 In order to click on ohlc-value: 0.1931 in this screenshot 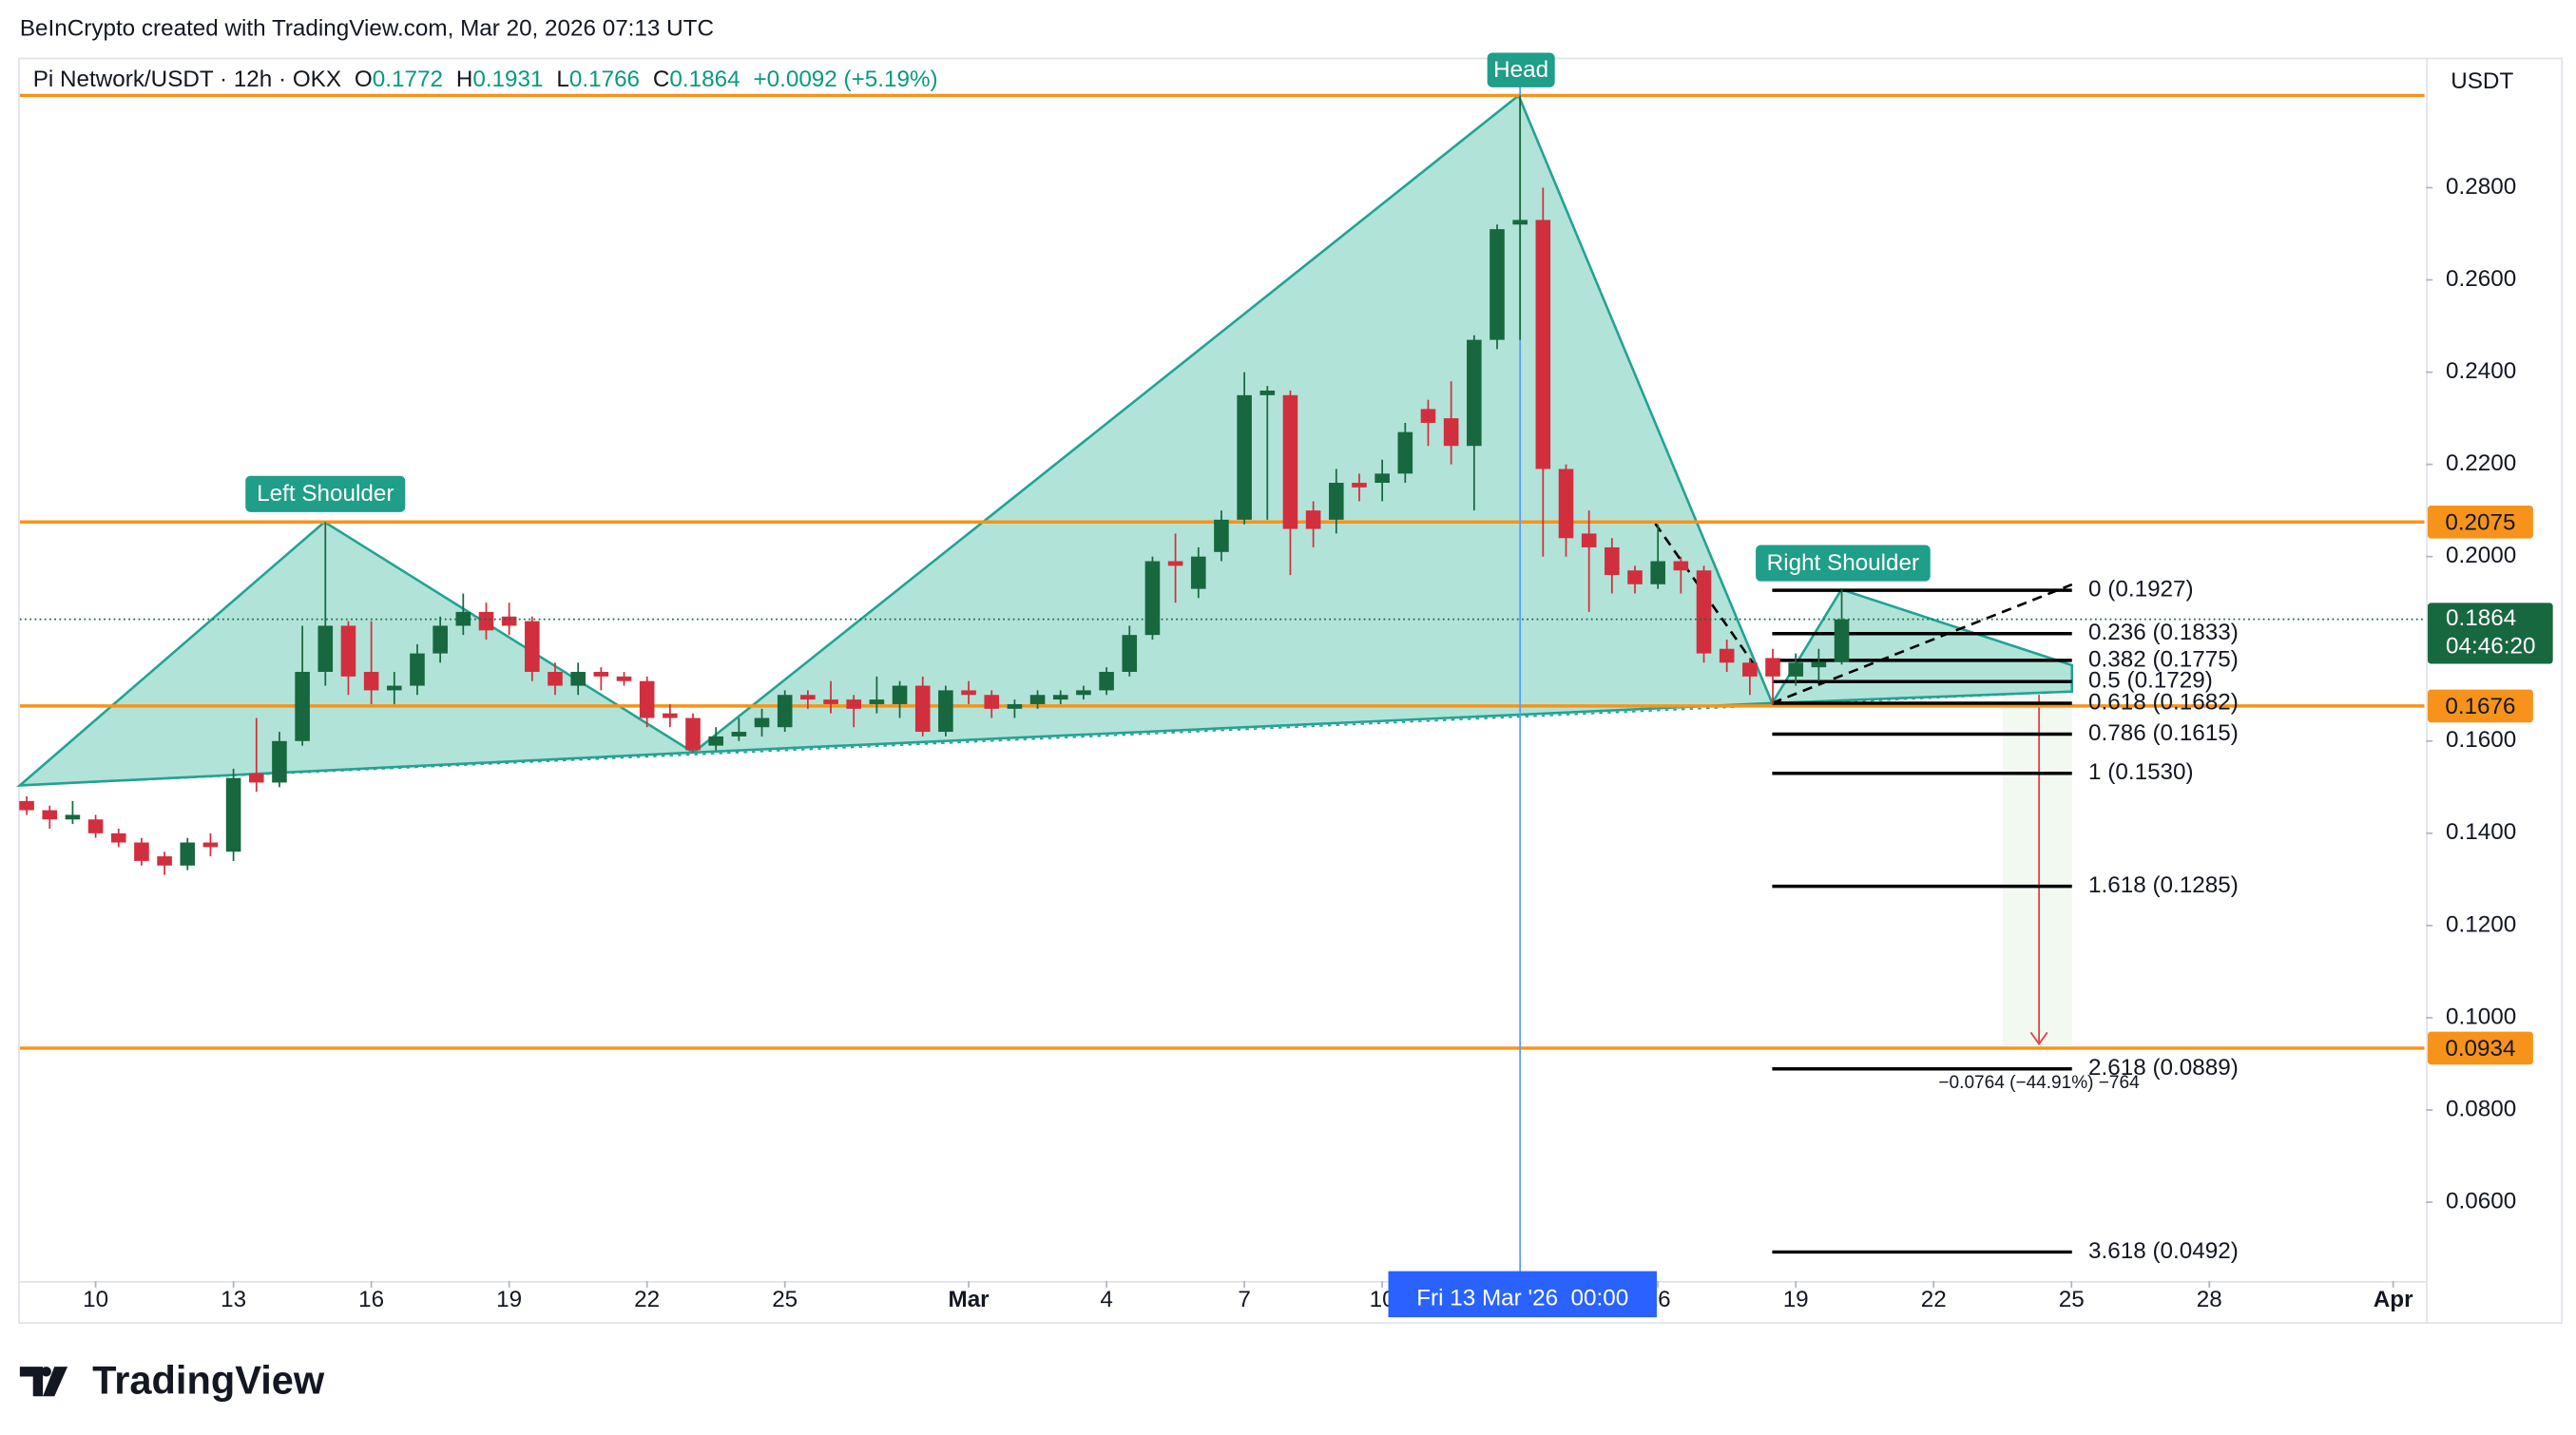, I will do `click(507, 79)`.